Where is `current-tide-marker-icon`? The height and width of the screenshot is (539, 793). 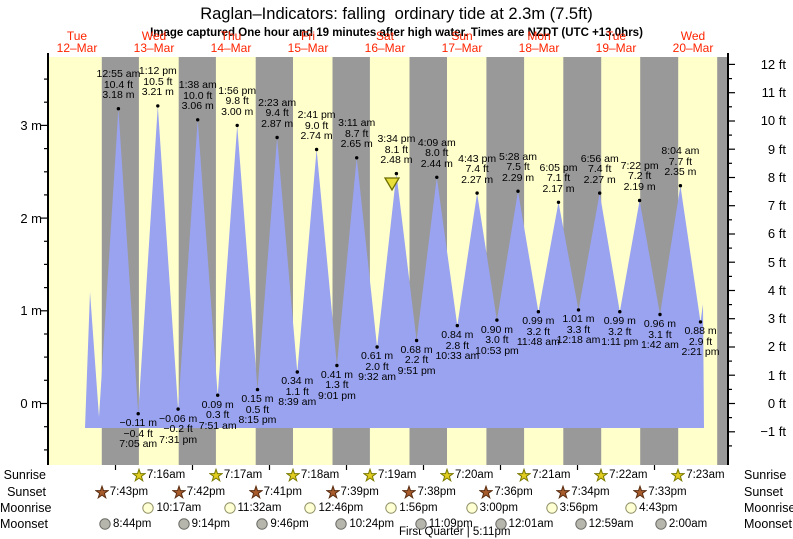
current-tide-marker-icon is located at coordinates (392, 184).